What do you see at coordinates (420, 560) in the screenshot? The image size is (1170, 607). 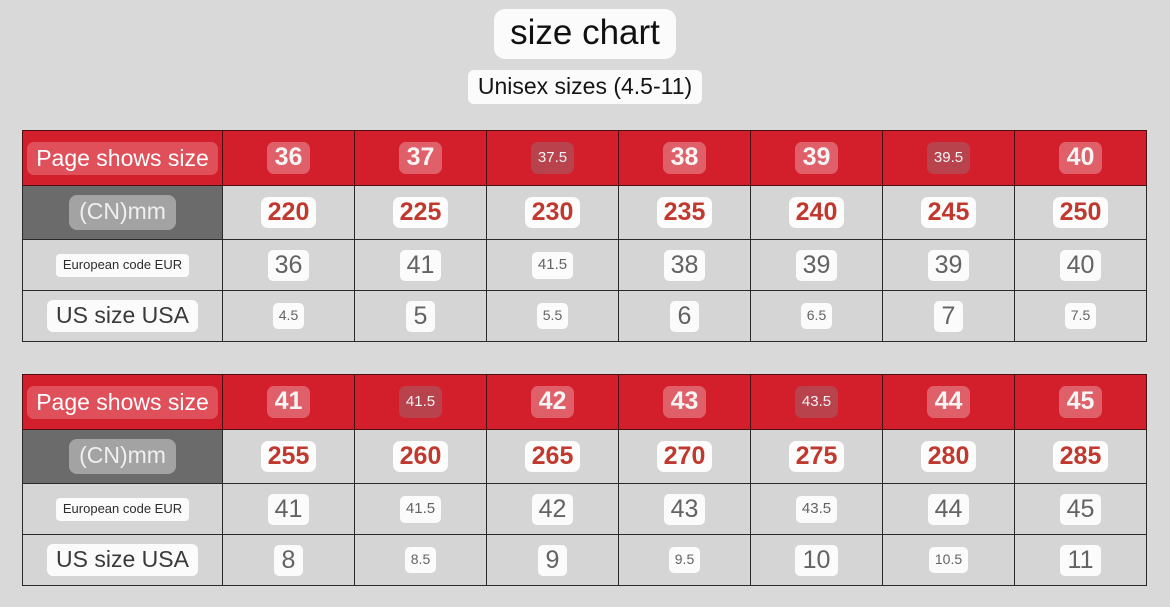 I see `cell-usa: 8.5` at bounding box center [420, 560].